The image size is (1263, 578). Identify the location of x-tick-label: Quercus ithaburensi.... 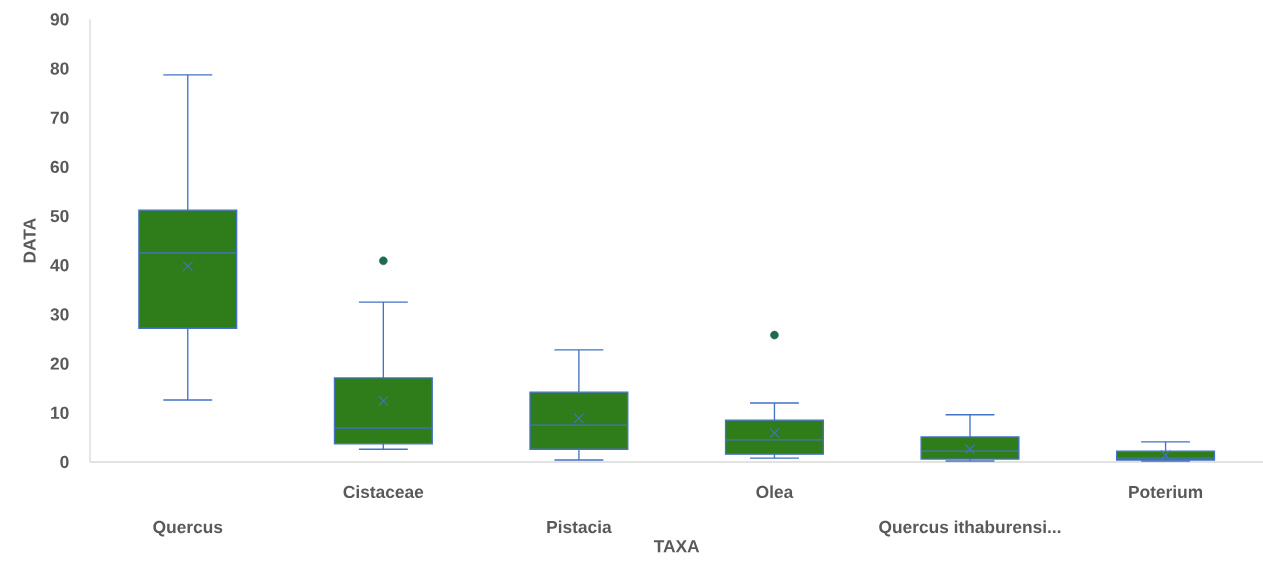
(970, 528).